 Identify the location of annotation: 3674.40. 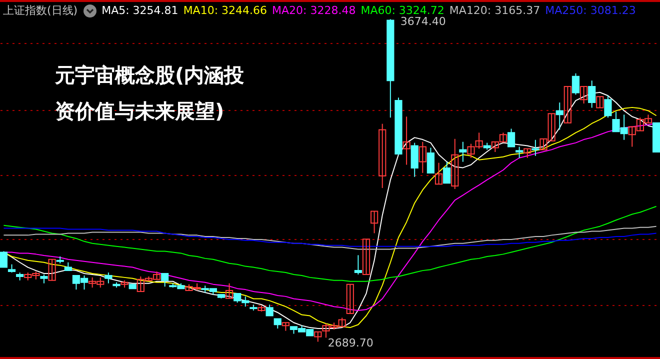
(423, 21).